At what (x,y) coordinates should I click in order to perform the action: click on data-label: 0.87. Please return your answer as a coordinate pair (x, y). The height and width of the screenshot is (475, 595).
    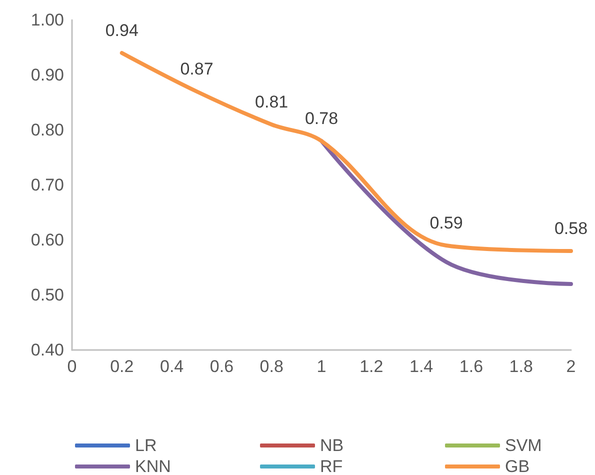
    Looking at the image, I should click on (197, 69).